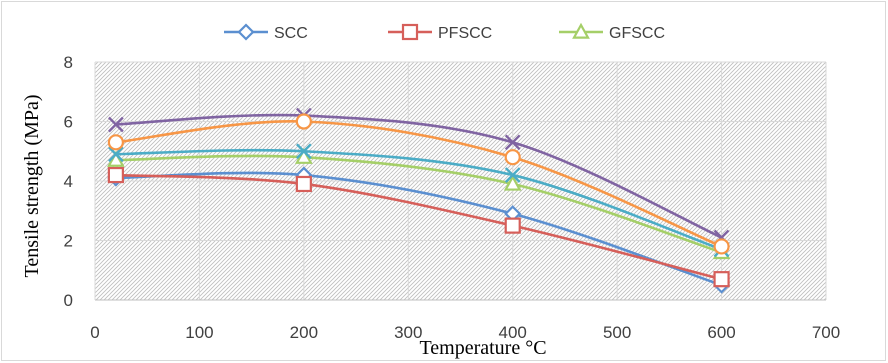 This screenshot has width=888, height=363. I want to click on legend-label: GFSCC, so click(637, 33).